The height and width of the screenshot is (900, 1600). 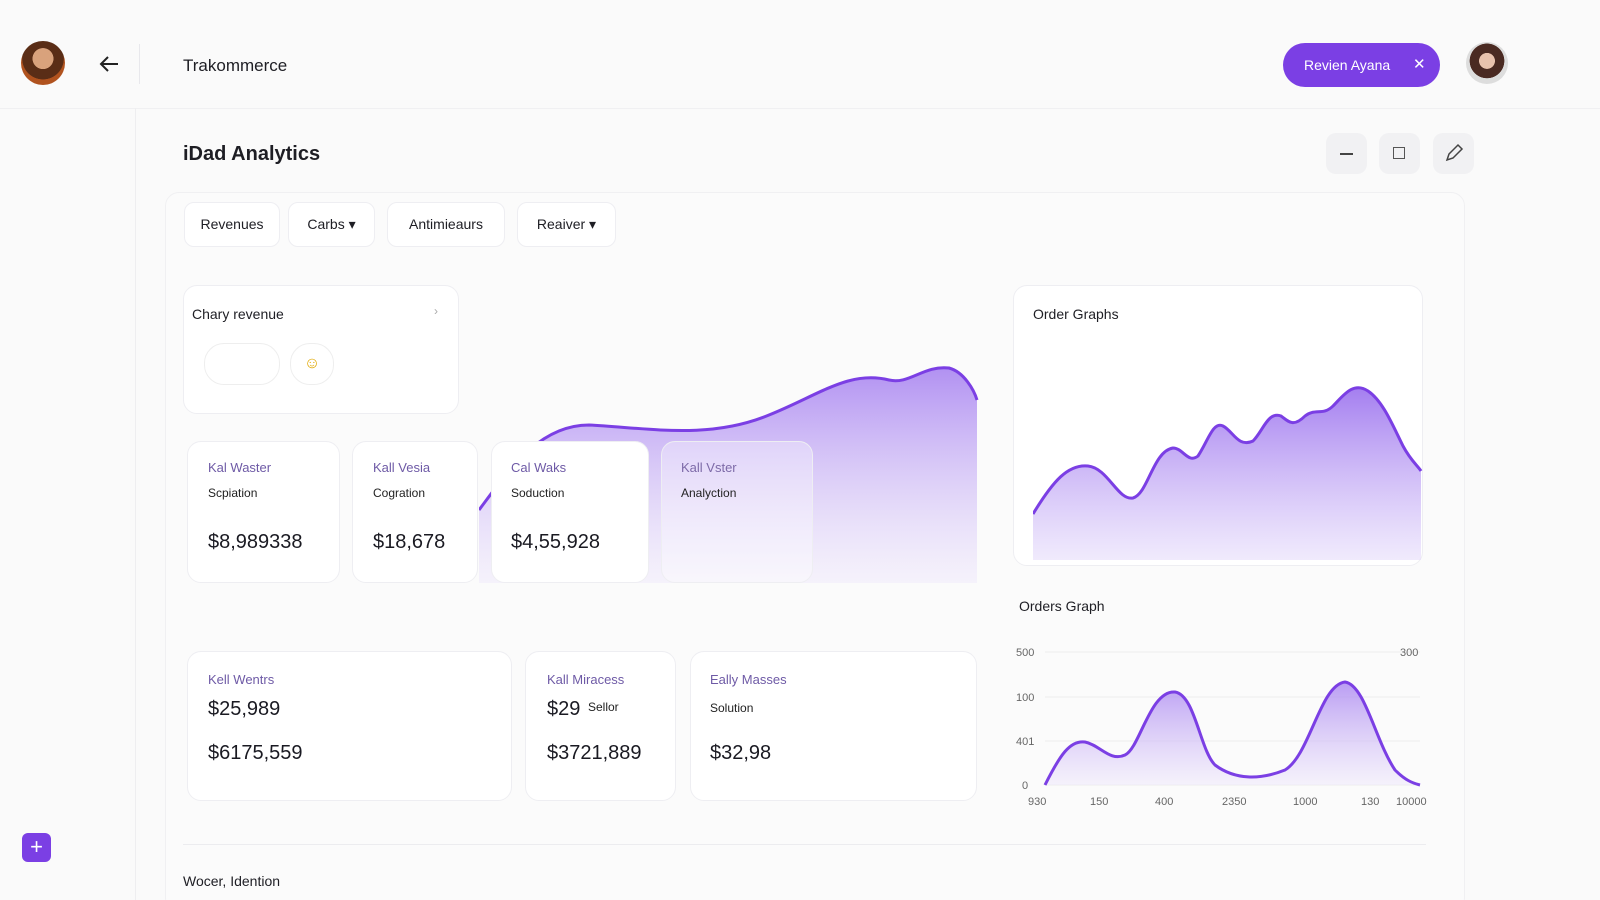 I want to click on header-divider, so click(x=139, y=64).